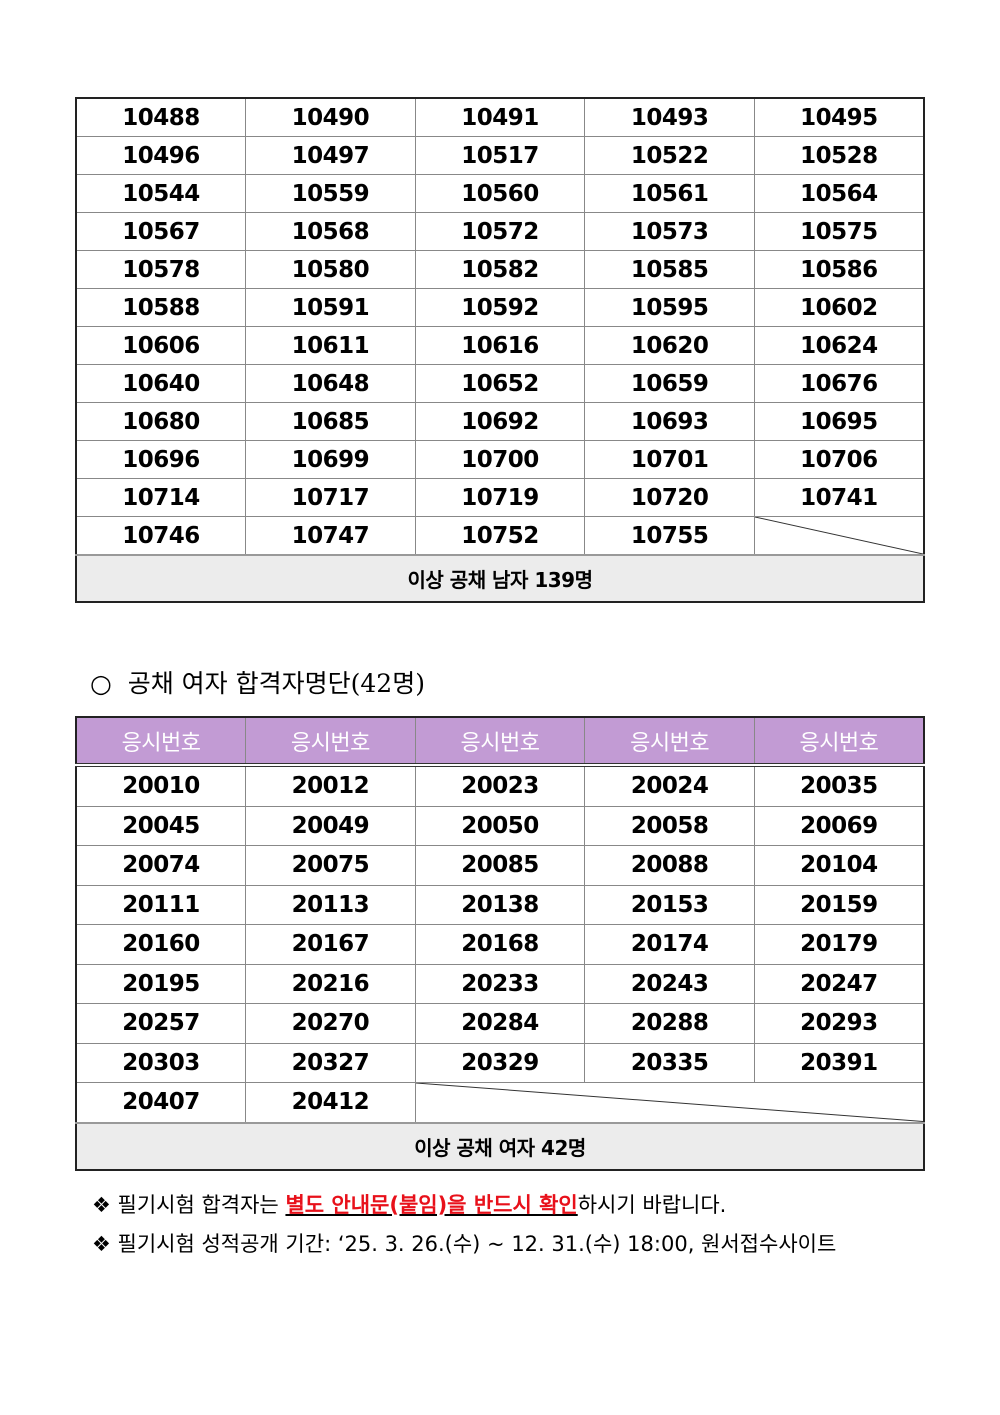 This screenshot has width=1000, height=1415. I want to click on summary-row: 이상 공채 여자 42명, so click(500, 1145).